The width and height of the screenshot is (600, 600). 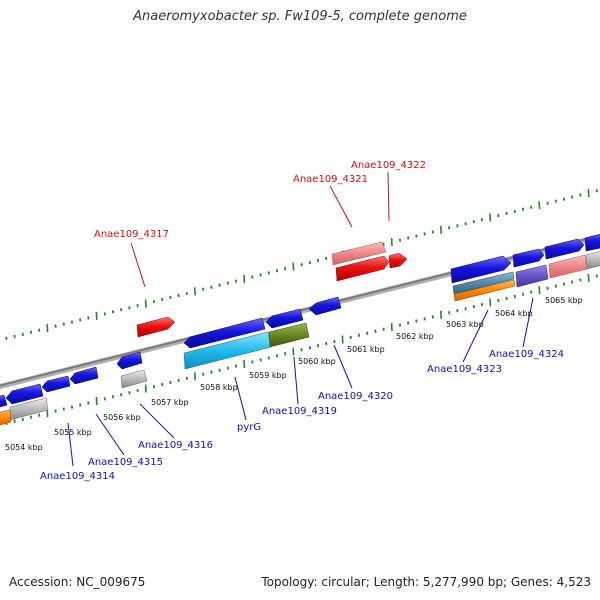 I want to click on gene-pink-reverse, so click(x=568, y=266).